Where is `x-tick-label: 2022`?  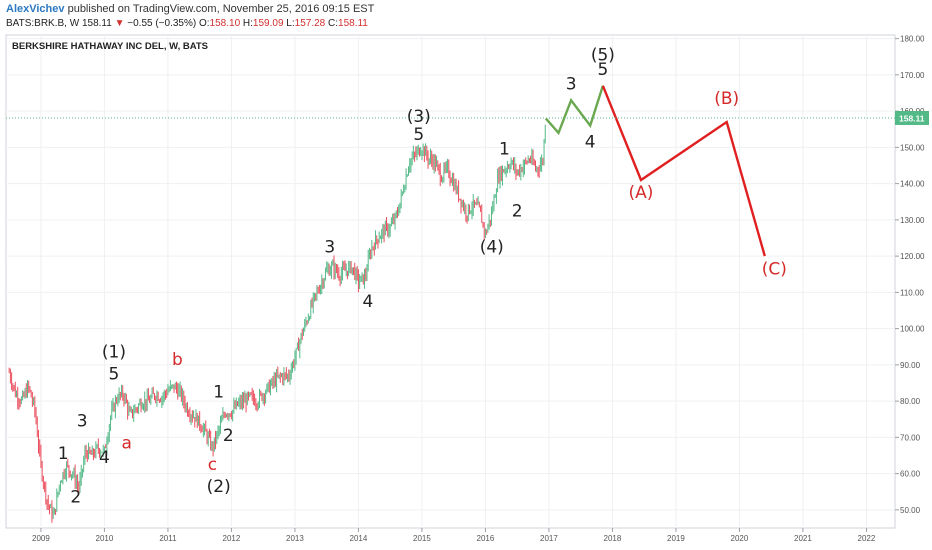 x-tick-label: 2022 is located at coordinates (867, 538).